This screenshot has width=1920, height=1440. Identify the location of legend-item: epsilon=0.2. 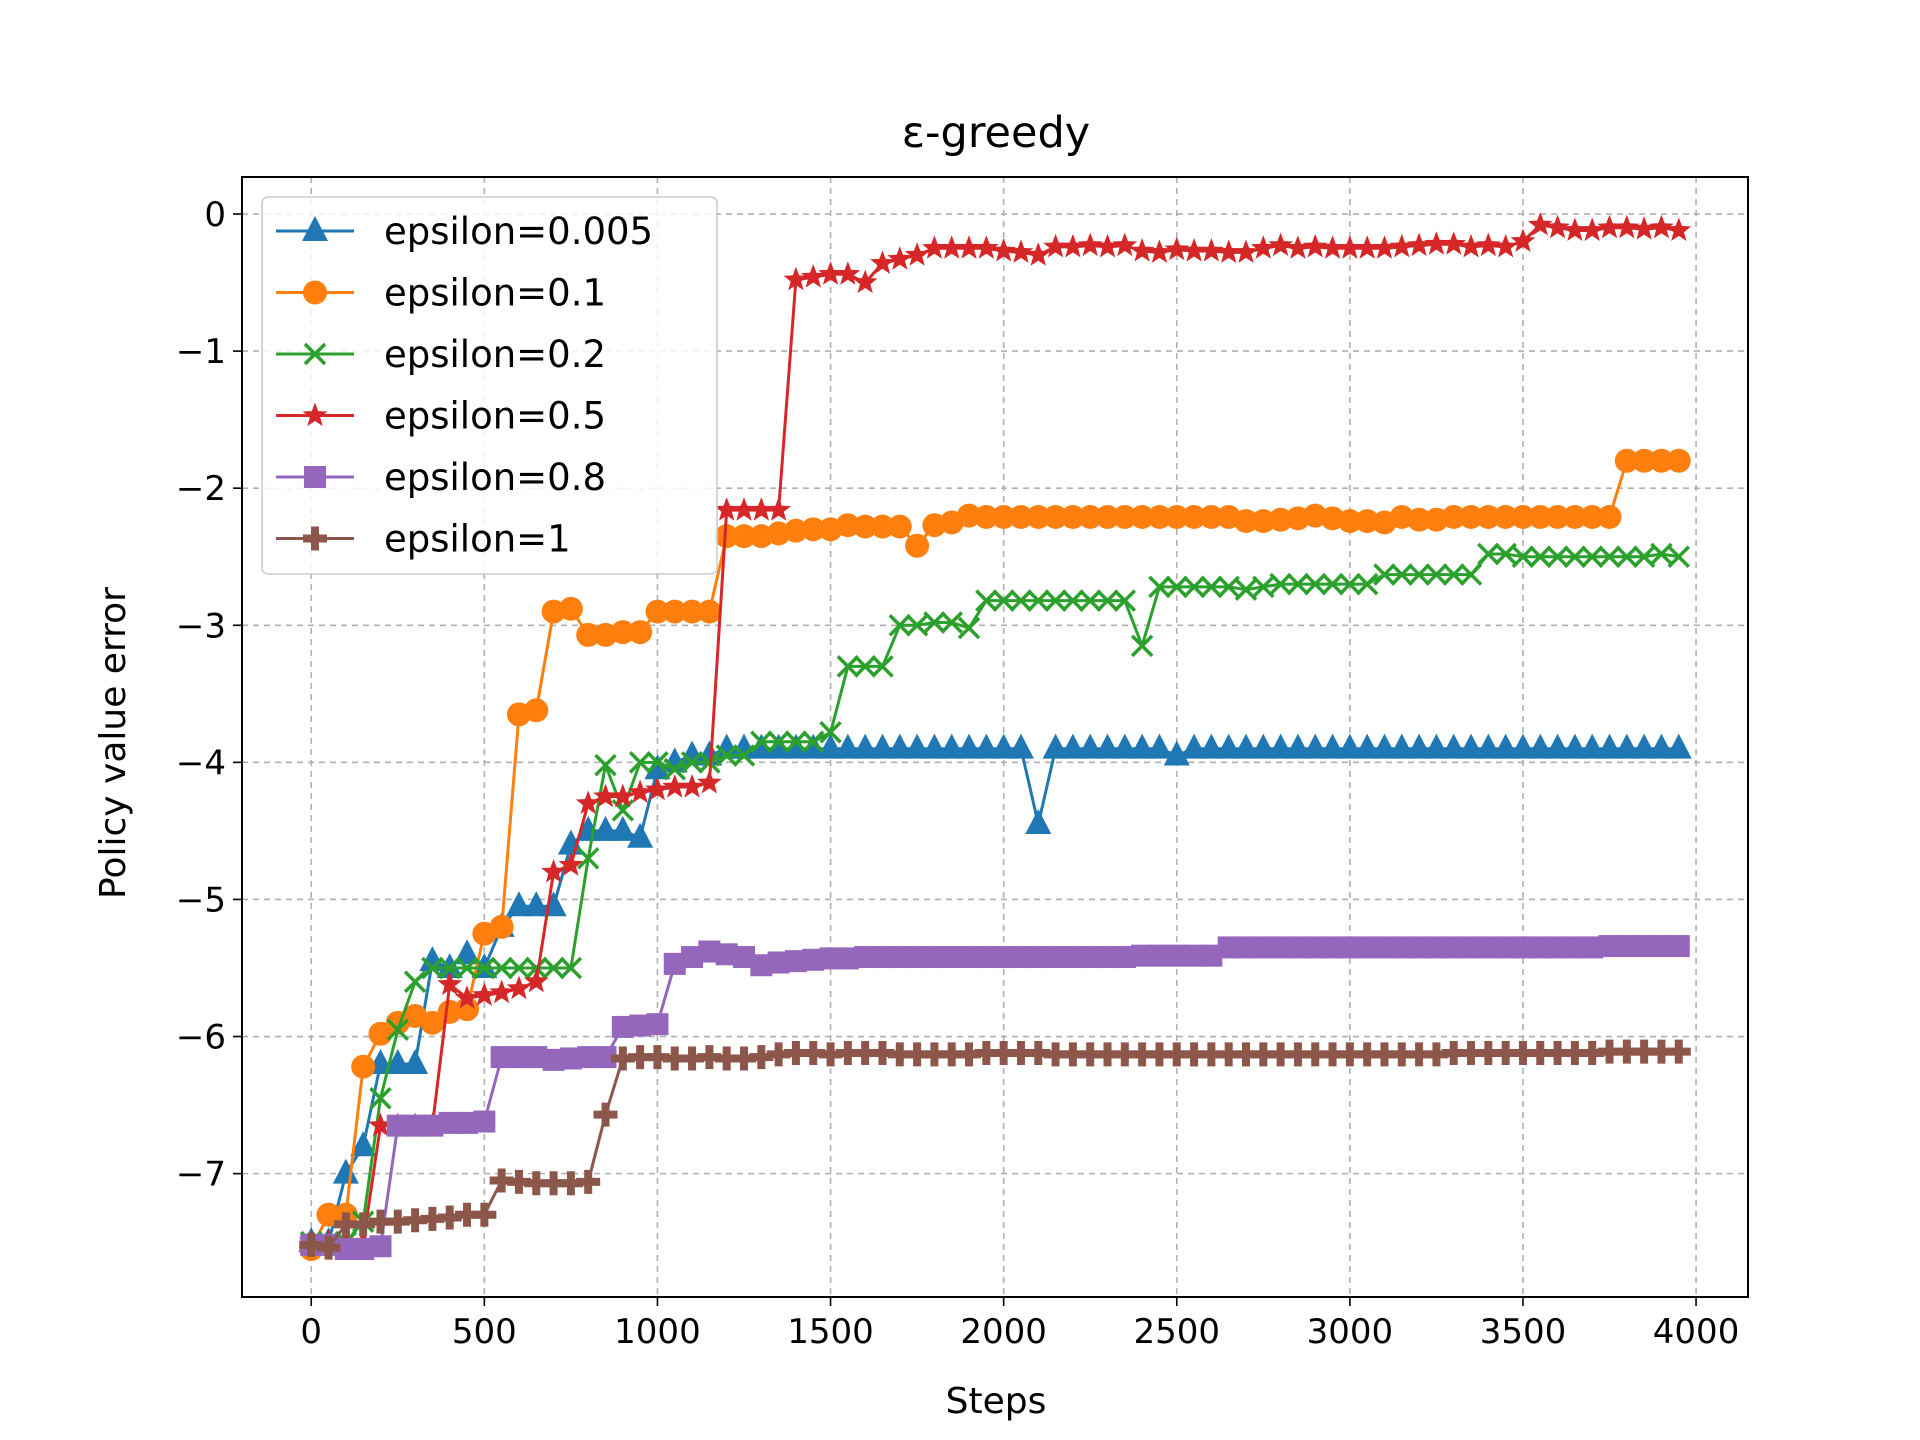
(441, 354).